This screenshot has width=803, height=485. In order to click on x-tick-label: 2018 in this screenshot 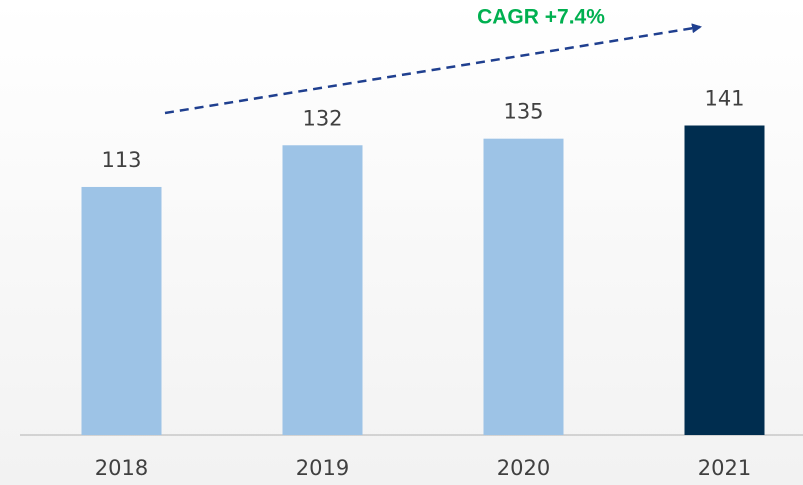, I will do `click(121, 468)`.